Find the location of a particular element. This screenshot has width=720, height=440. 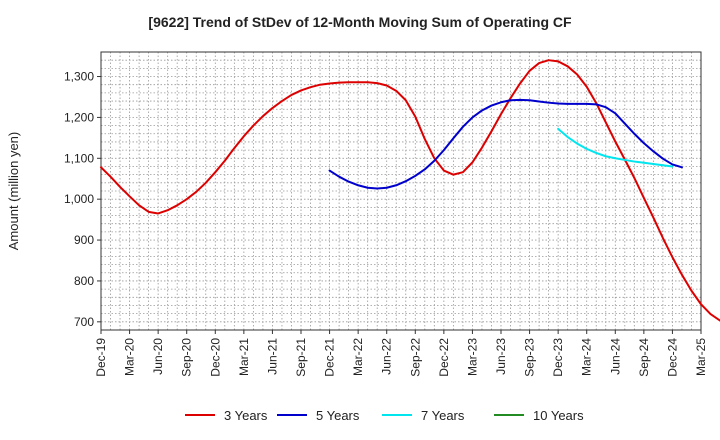

y-tick-label: 800 is located at coordinates (84, 281).